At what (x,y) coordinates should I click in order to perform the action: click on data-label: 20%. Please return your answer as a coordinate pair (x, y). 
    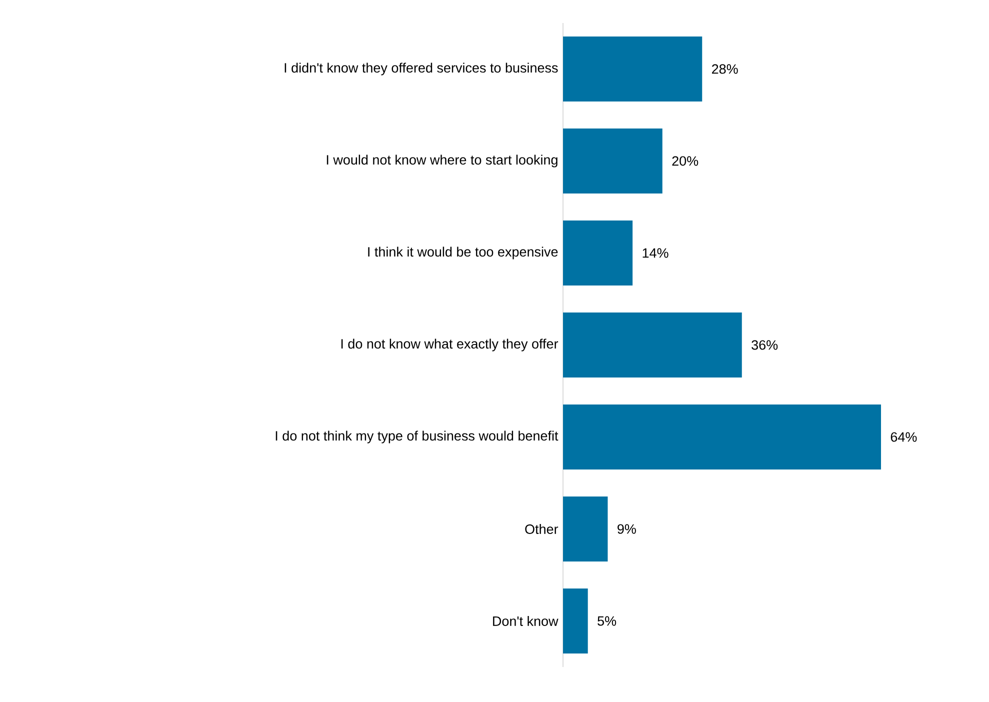
    Looking at the image, I should click on (685, 161).